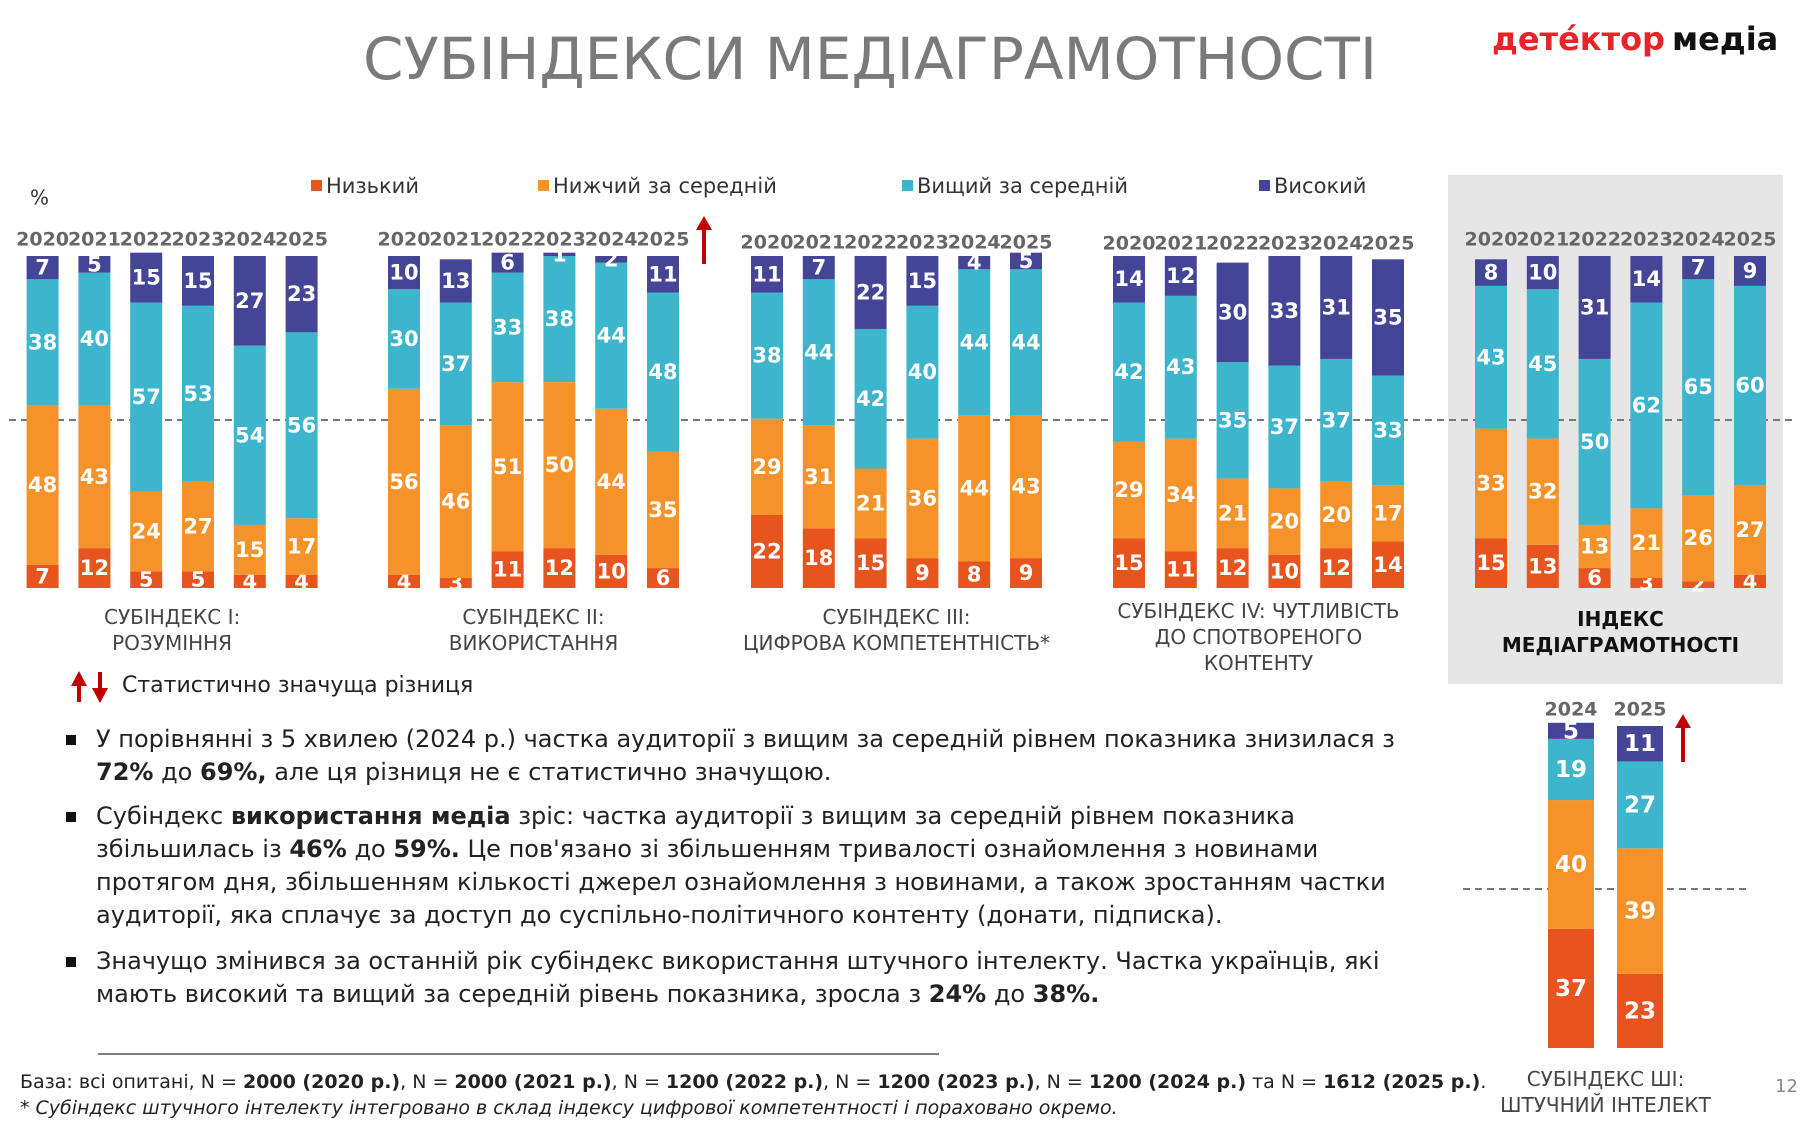 The height and width of the screenshot is (1125, 1800). What do you see at coordinates (1264, 185) in the screenshot?
I see `legend-swatch` at bounding box center [1264, 185].